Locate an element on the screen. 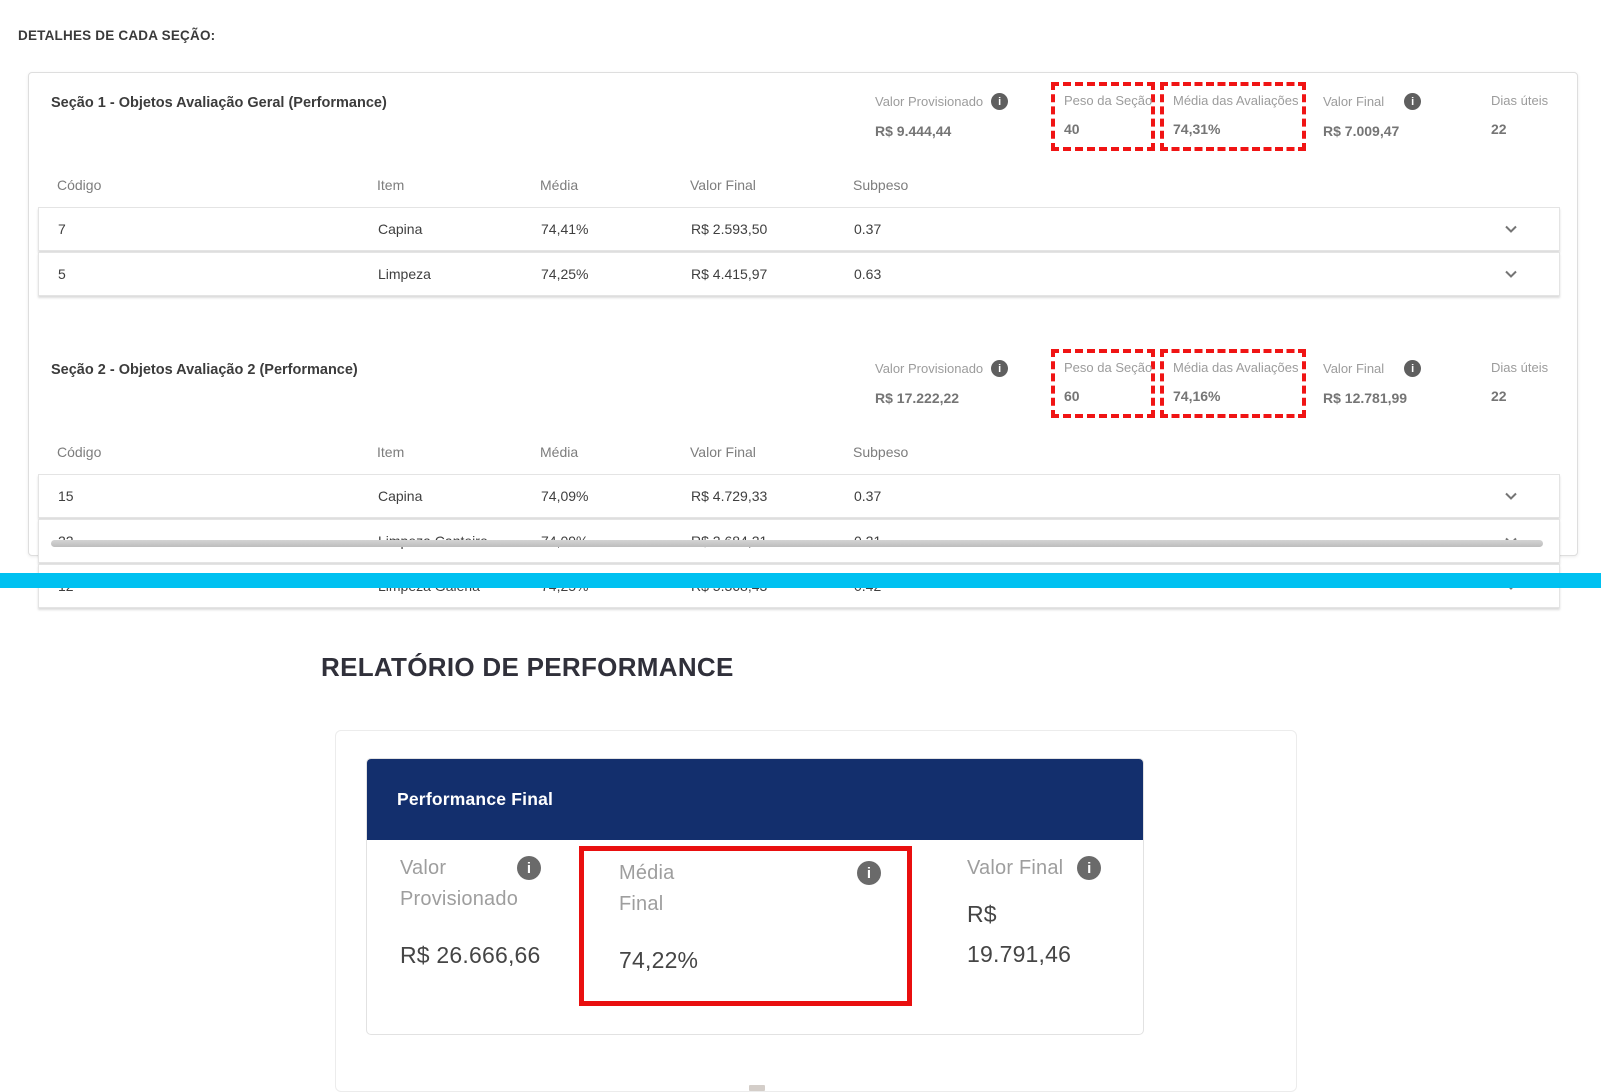 This screenshot has width=1601, height=1092. report-stat-value: R$ 26.666,66 is located at coordinates (470, 955).